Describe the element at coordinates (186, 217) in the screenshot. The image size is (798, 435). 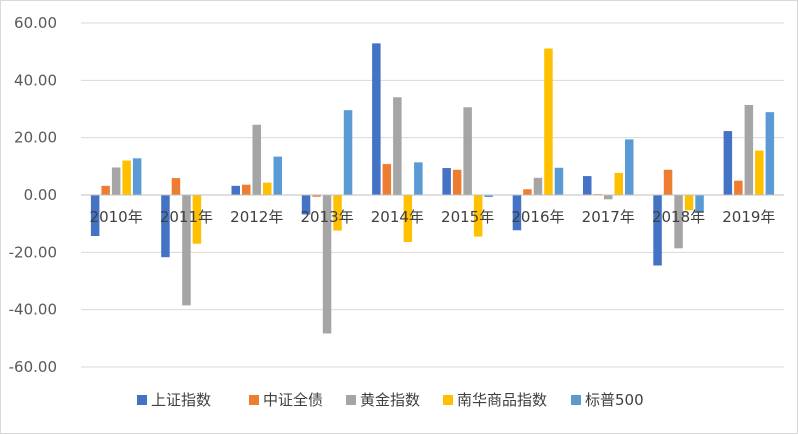
I see `x-category-label: 2011年` at that location.